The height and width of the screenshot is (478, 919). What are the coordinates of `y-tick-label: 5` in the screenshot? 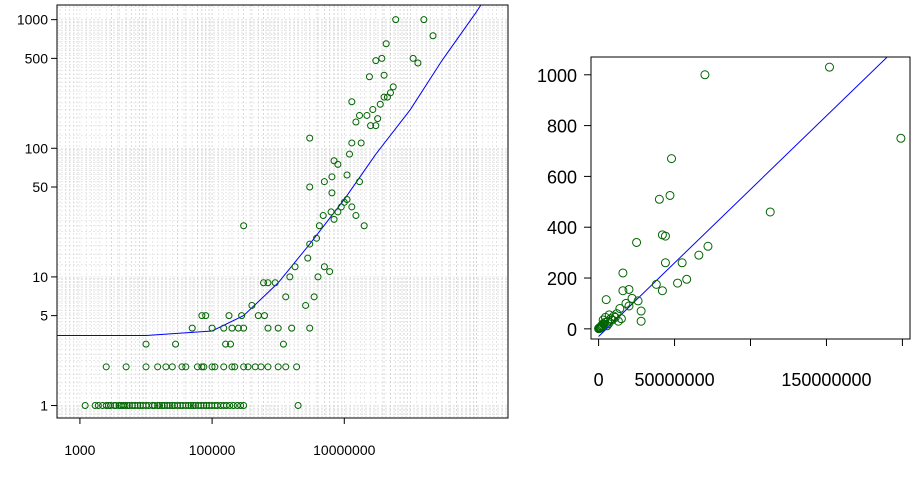 It's located at (44, 316).